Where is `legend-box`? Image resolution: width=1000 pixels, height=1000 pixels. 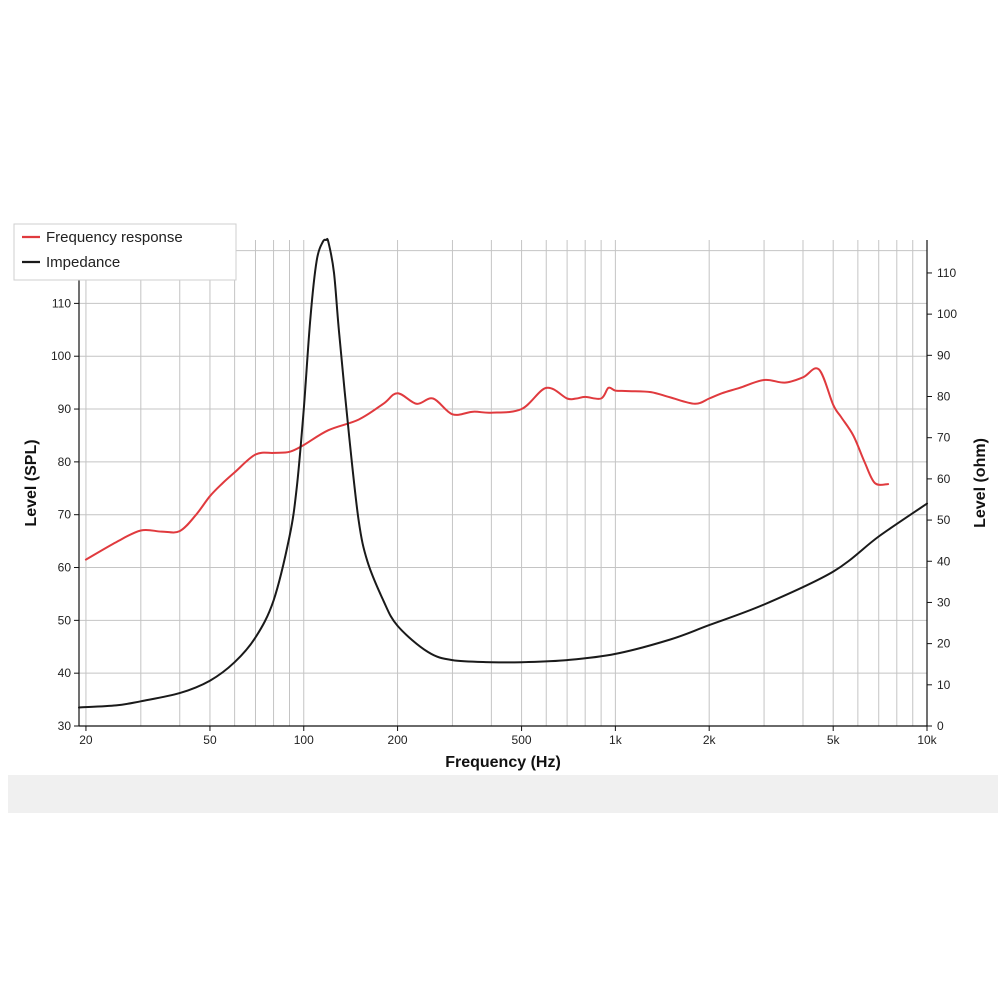 legend-box is located at coordinates (125, 252).